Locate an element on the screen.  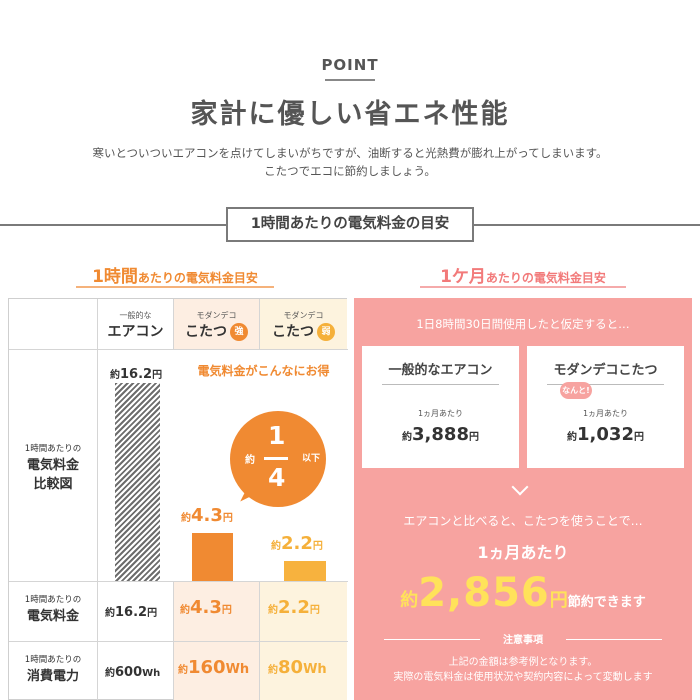
column-header-kotatsu-strong: モダンデコ こたつ強 is located at coordinates (216, 324).